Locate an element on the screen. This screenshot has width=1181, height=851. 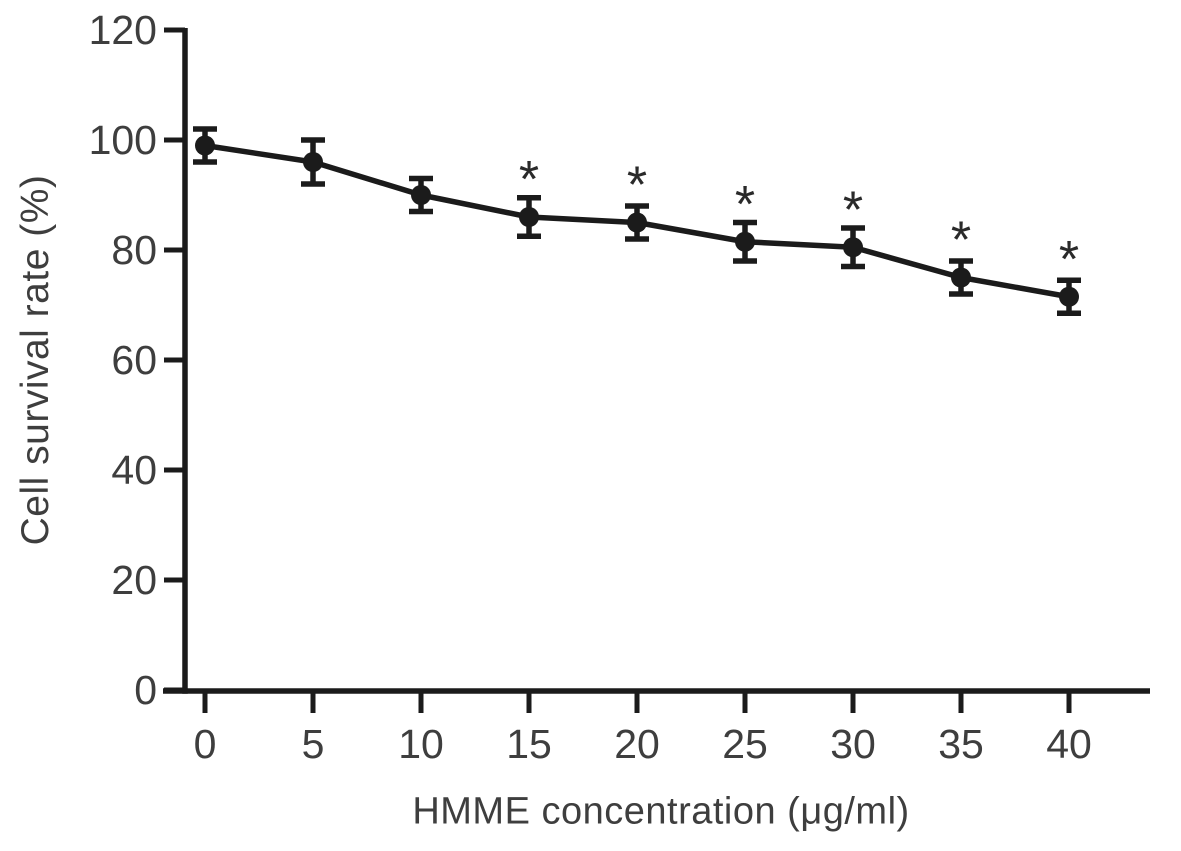
x-tick-label: 0 is located at coordinates (205, 744).